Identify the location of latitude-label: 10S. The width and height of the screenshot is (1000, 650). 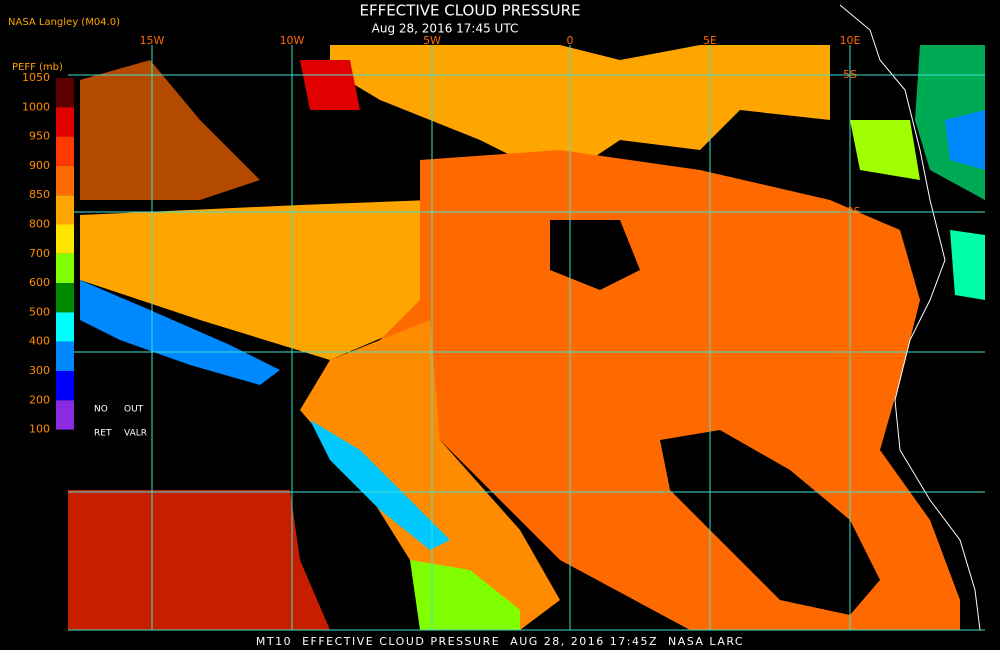
(850, 211).